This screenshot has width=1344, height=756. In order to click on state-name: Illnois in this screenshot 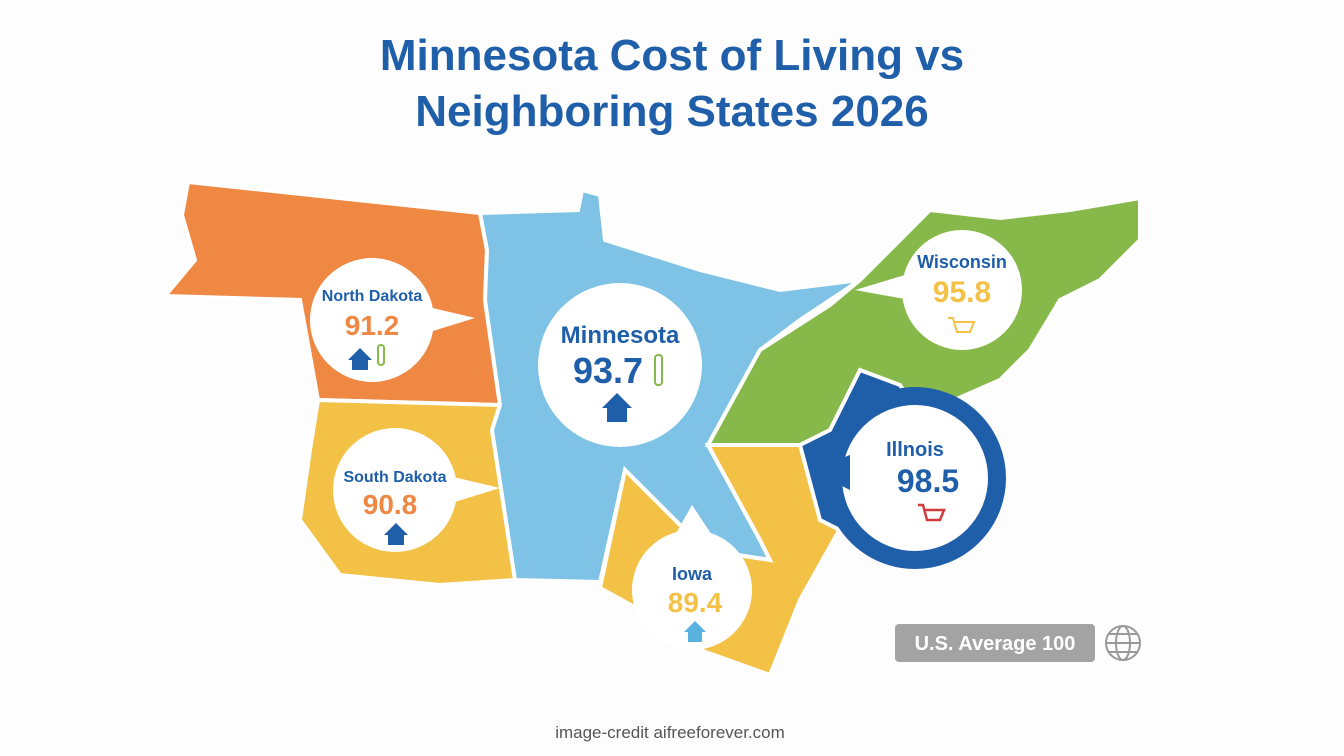, I will do `click(915, 450)`.